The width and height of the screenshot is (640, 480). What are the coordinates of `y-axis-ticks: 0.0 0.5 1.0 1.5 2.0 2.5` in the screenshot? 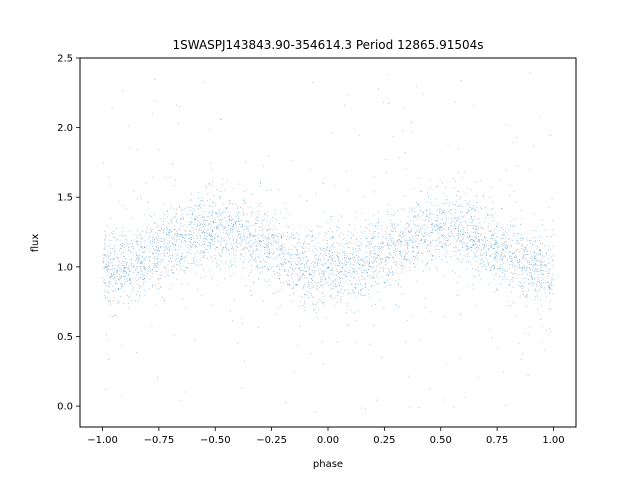 It's located at (68, 233).